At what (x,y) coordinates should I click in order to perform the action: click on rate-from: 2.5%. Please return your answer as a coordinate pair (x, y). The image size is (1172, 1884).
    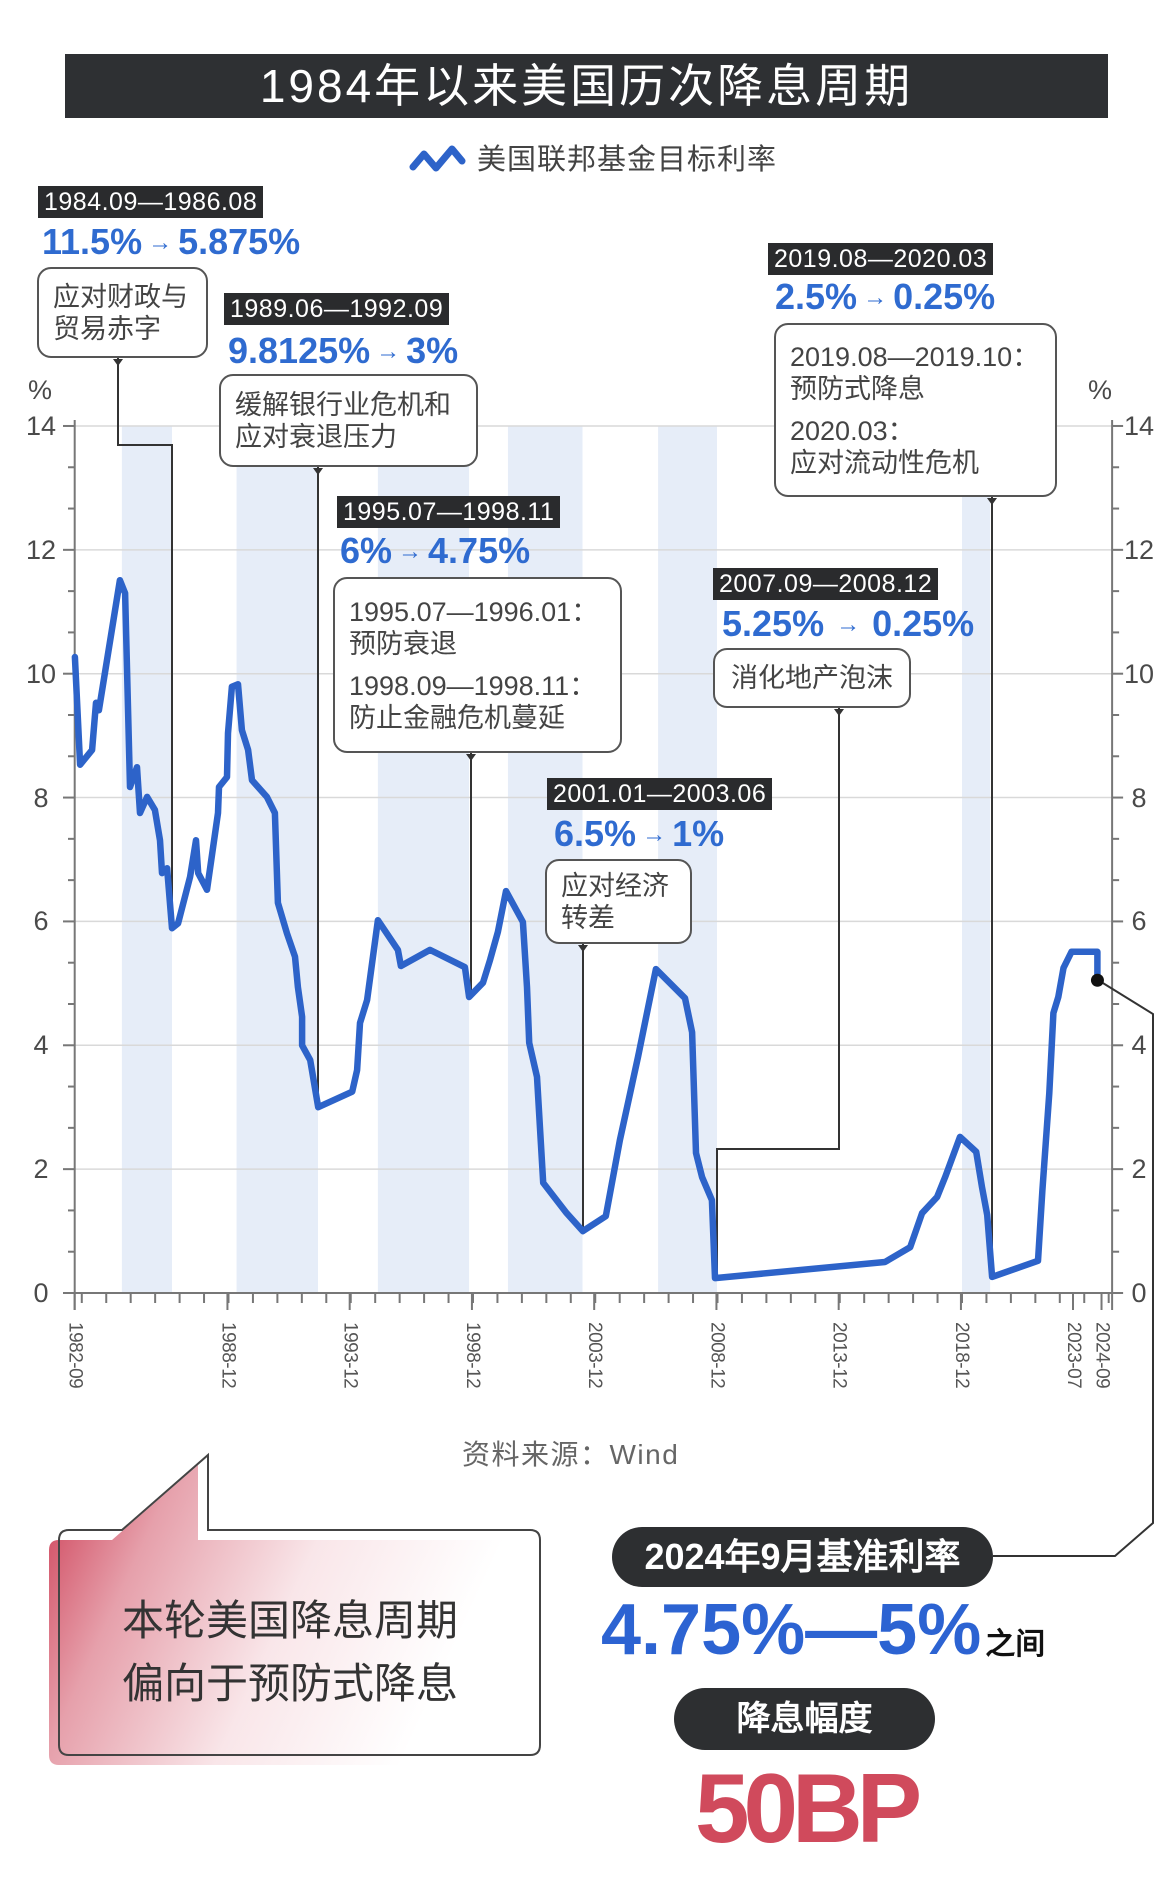
    Looking at the image, I should click on (816, 296).